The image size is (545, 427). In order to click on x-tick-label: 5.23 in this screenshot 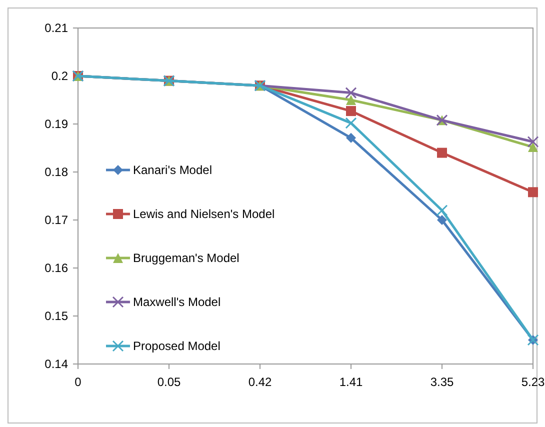, I will do `click(533, 382)`.